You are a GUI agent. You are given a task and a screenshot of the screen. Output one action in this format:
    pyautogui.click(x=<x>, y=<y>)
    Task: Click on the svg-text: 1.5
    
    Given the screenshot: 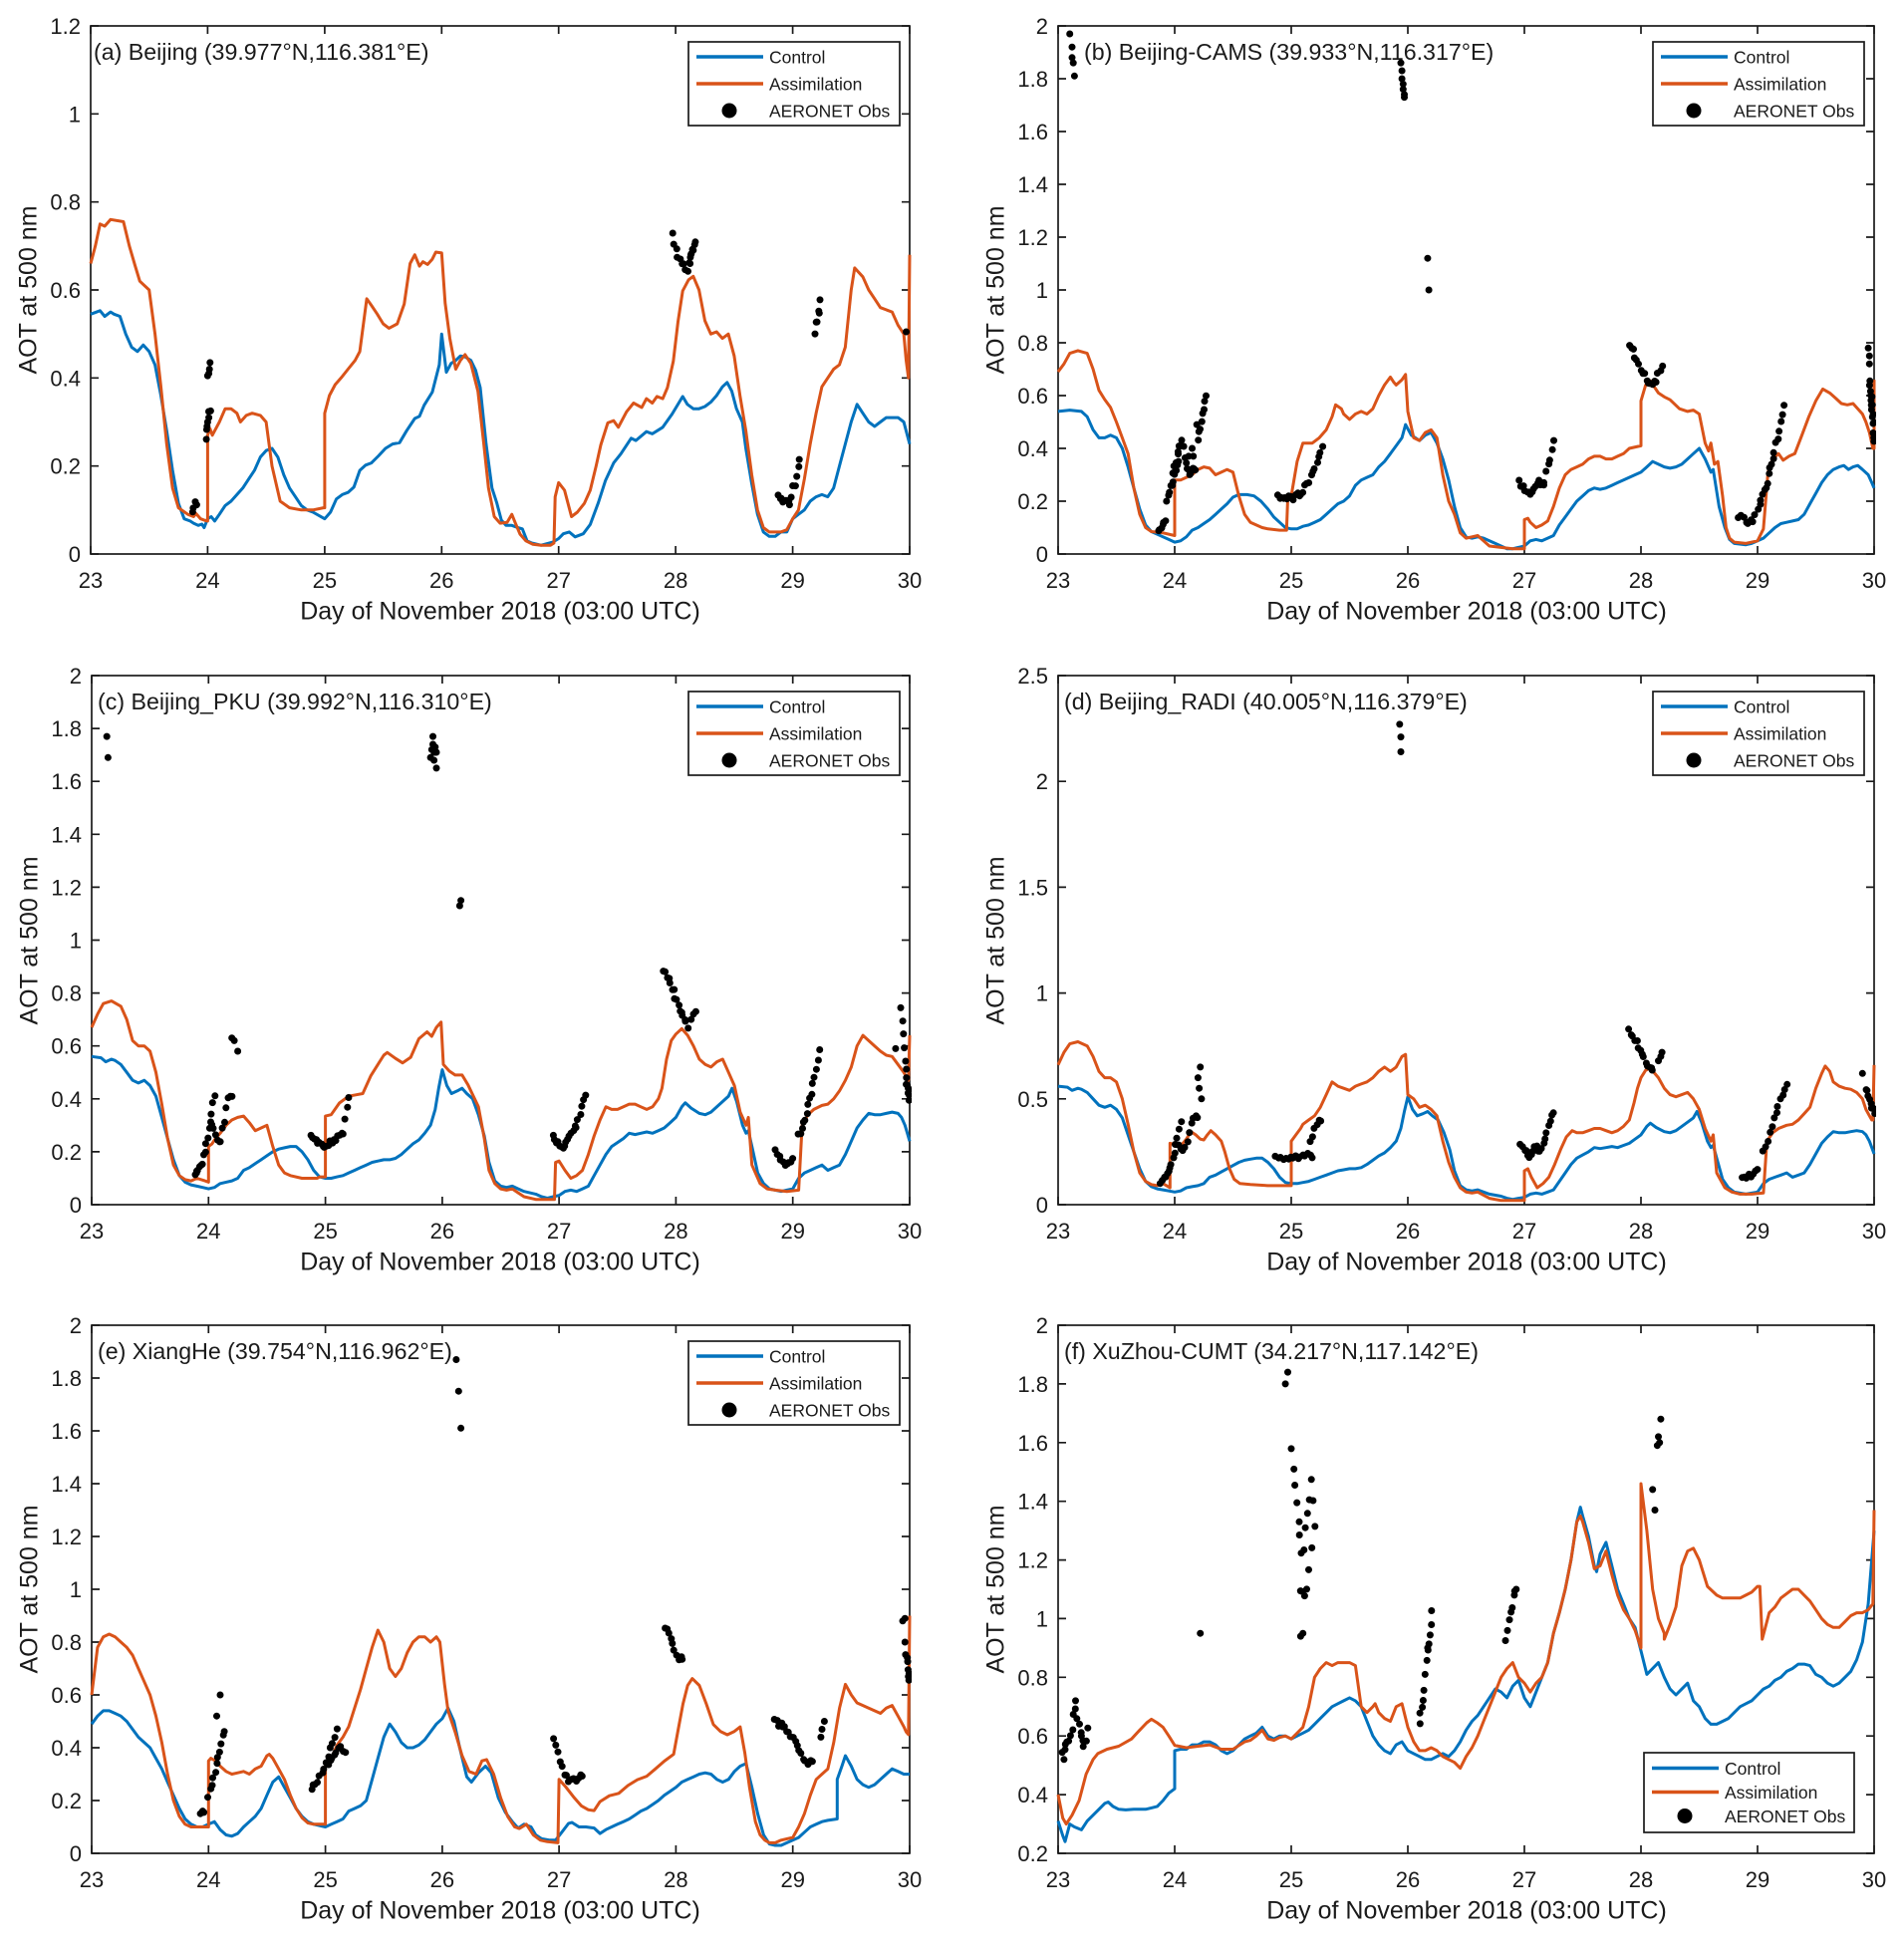 What is the action you would take?
    pyautogui.click(x=1032, y=887)
    